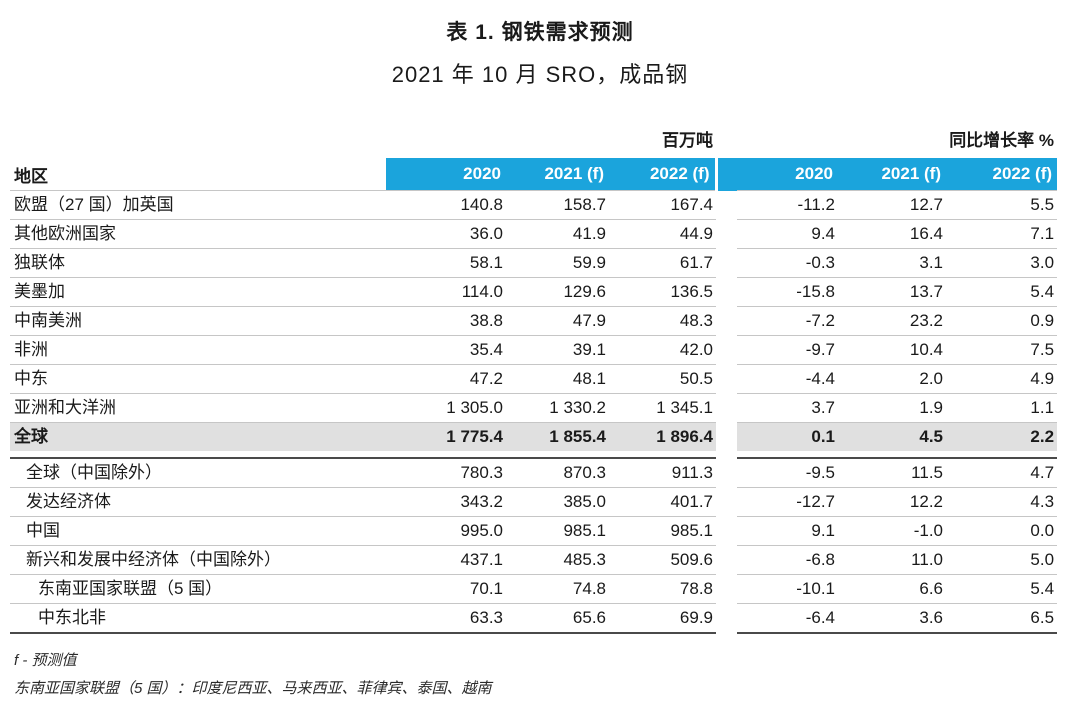  Describe the element at coordinates (198, 618) in the screenshot. I see `row-label: 中东北非` at that location.